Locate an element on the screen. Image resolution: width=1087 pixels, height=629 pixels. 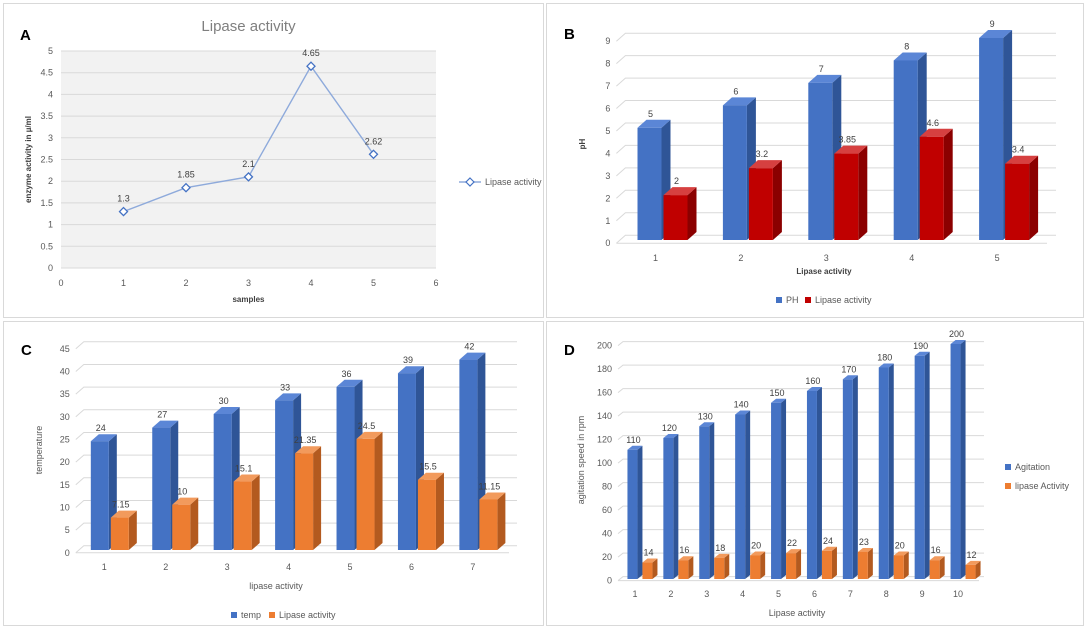
y-tick-d-10: 200 is located at coordinates (604, 346).